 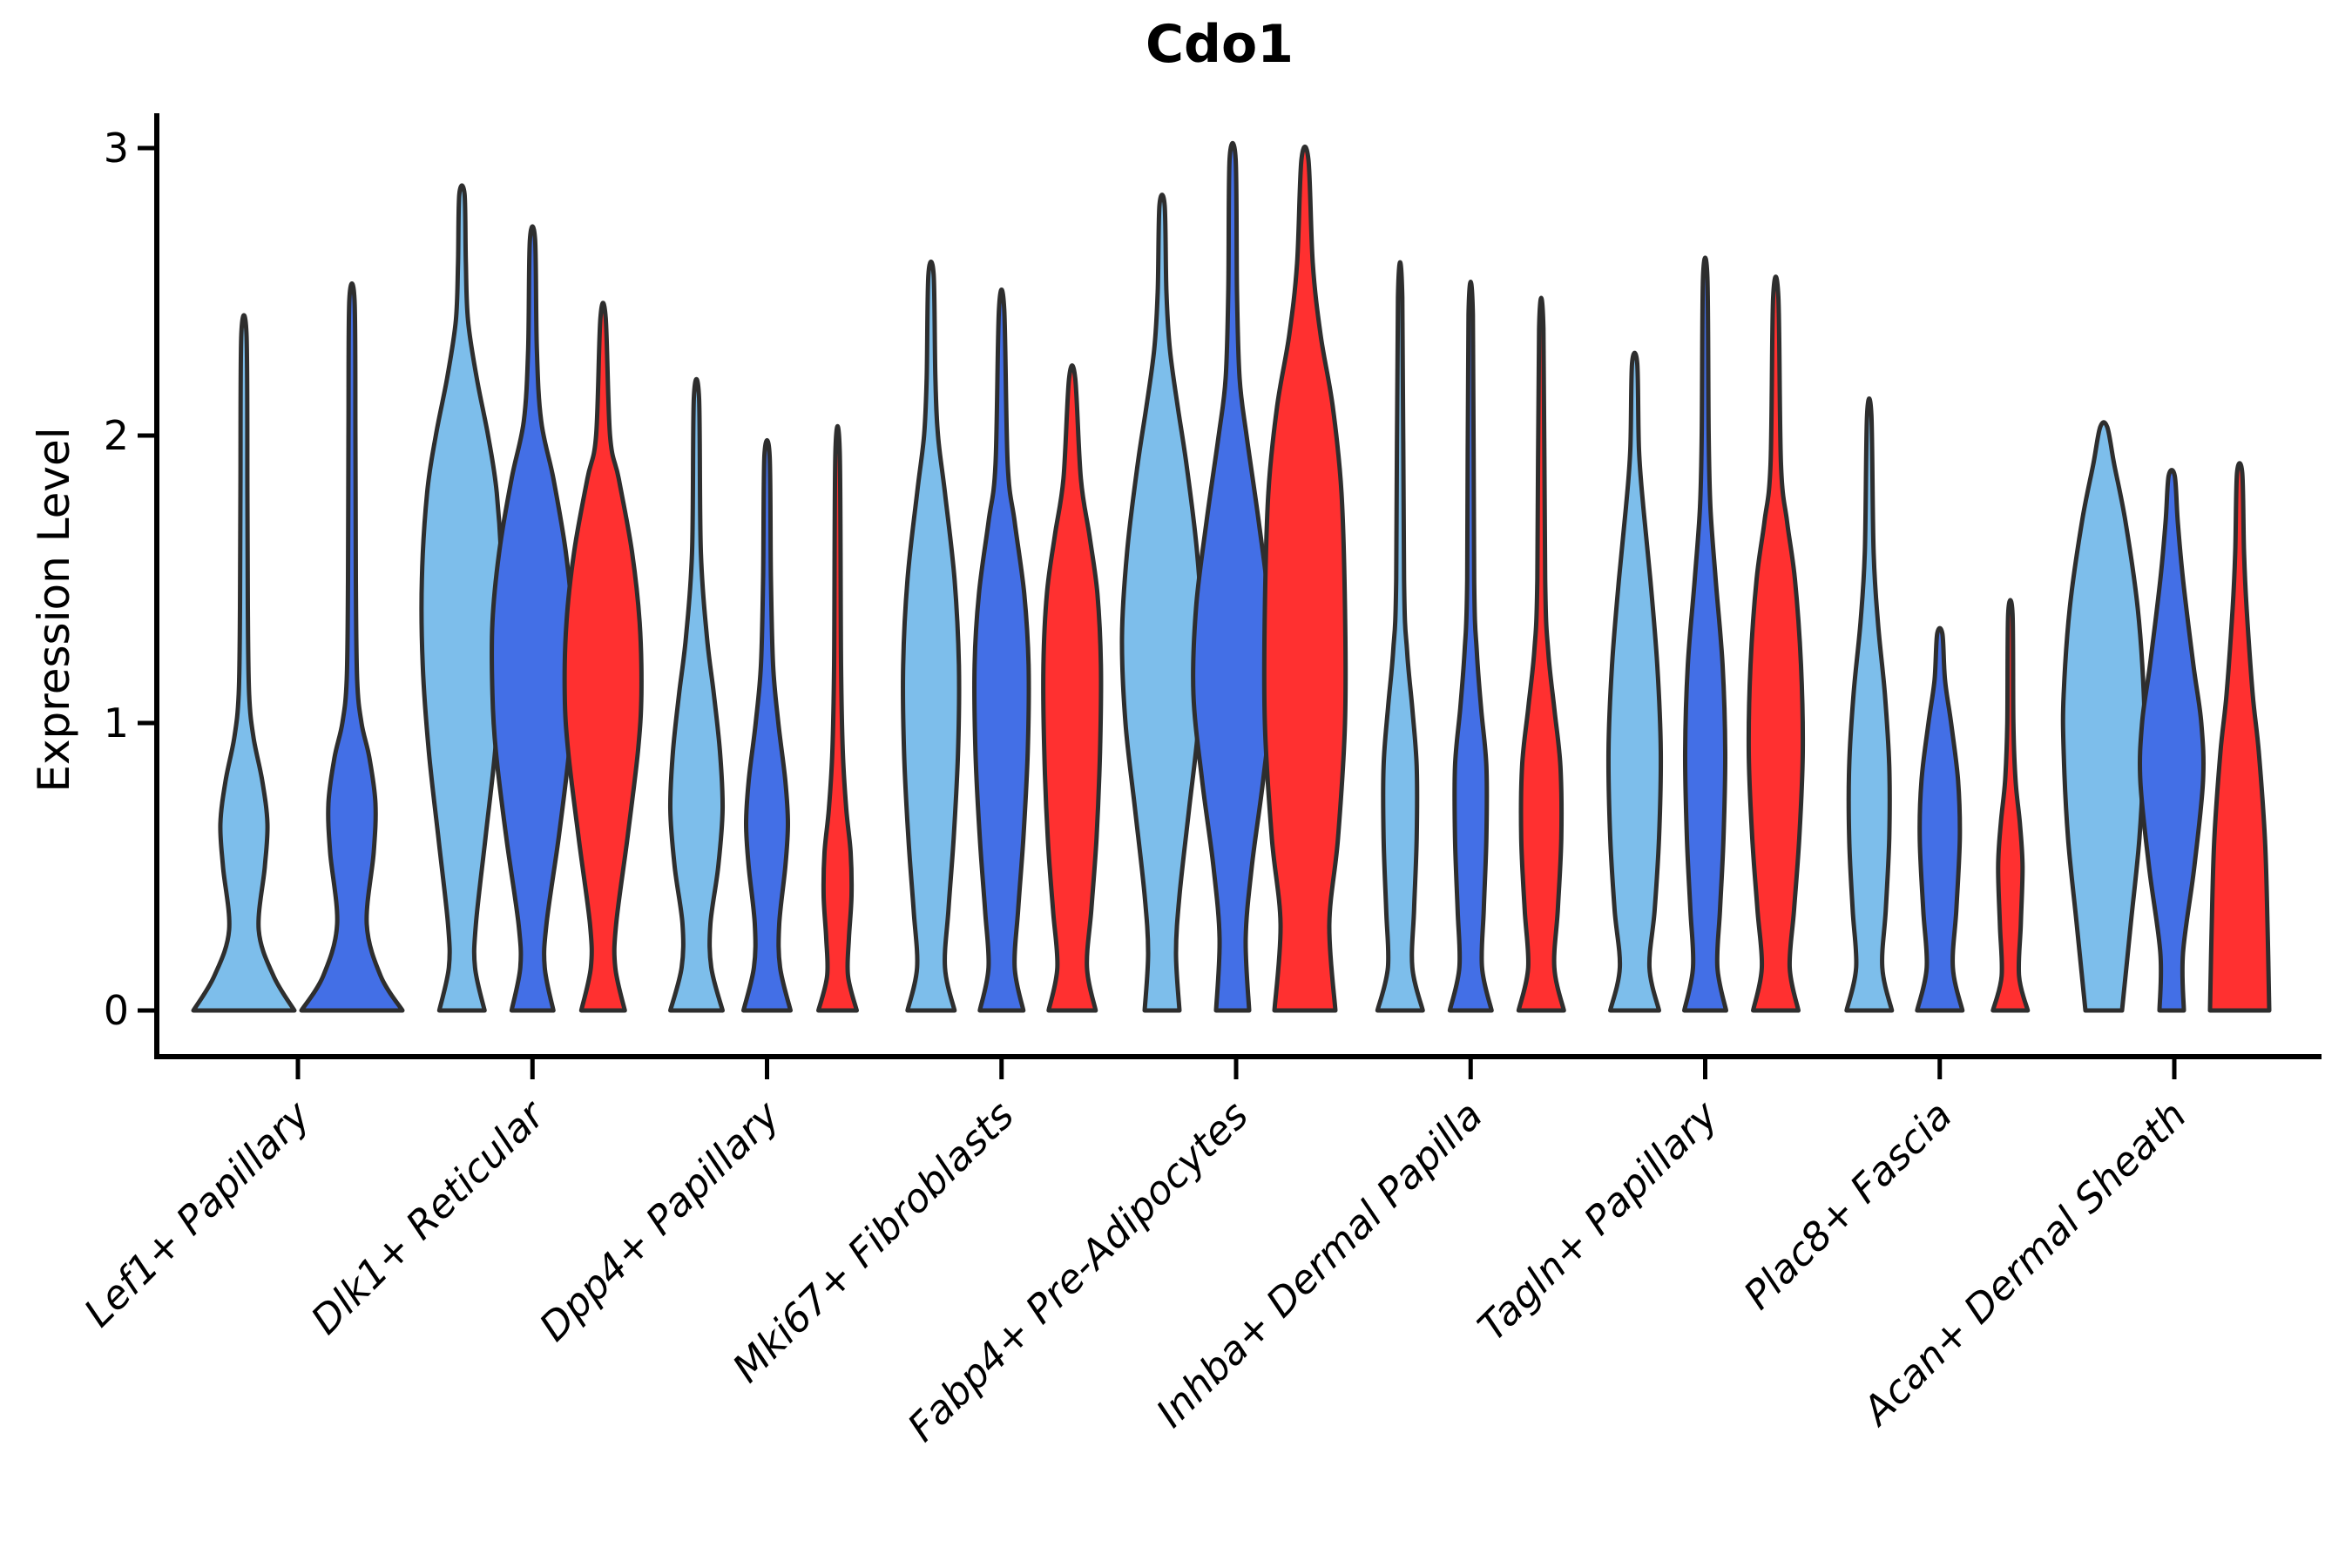 What do you see at coordinates (116, 1011) in the screenshot?
I see `y-tick-label: 0` at bounding box center [116, 1011].